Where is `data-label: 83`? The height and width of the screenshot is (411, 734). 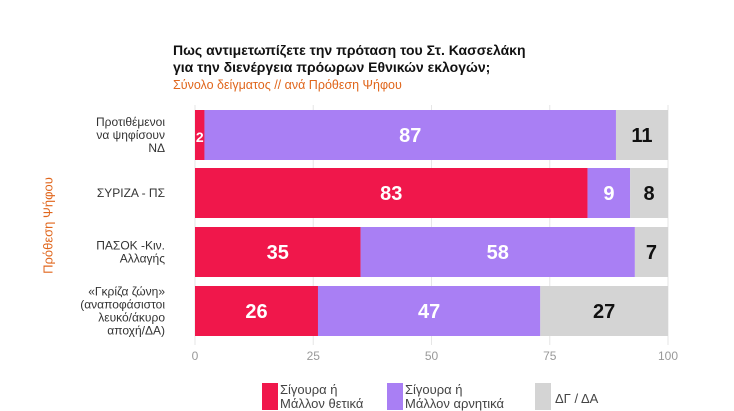 data-label: 83 is located at coordinates (391, 194).